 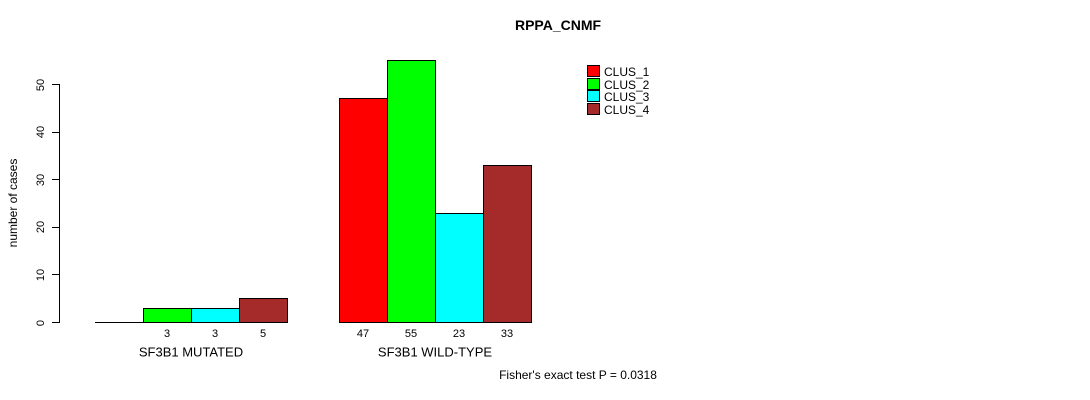 What do you see at coordinates (59, 203) in the screenshot?
I see `y-axis` at bounding box center [59, 203].